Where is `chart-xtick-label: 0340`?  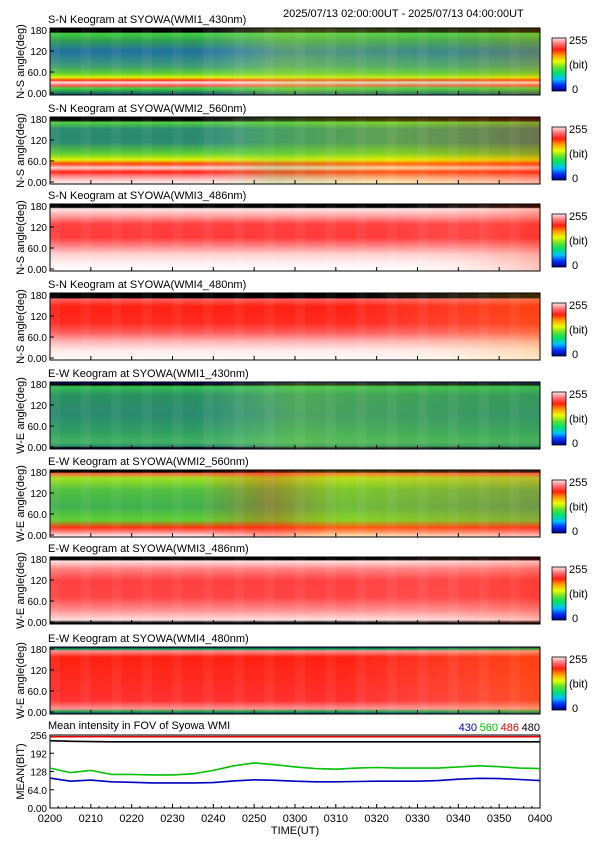
chart-xtick-label: 0340 is located at coordinates (458, 819).